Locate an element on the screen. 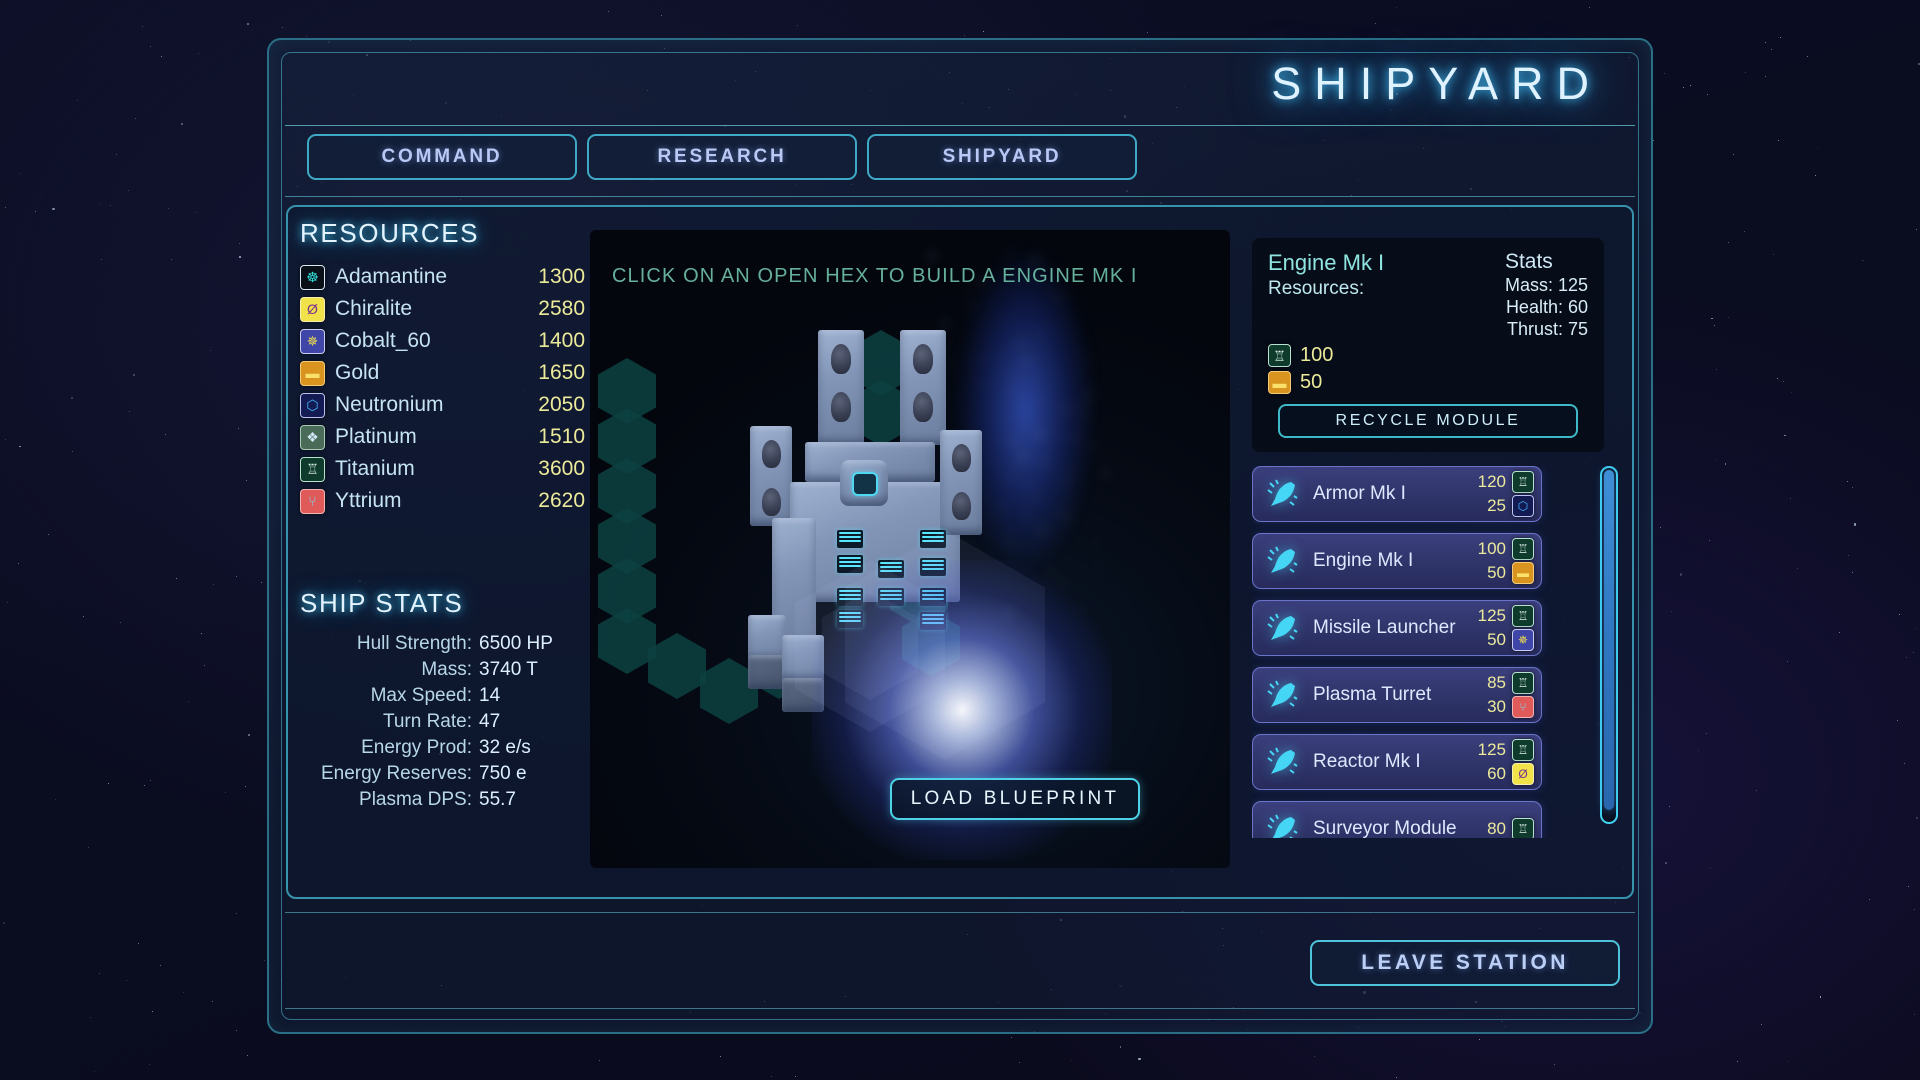  footer-divider-top is located at coordinates (960, 912).